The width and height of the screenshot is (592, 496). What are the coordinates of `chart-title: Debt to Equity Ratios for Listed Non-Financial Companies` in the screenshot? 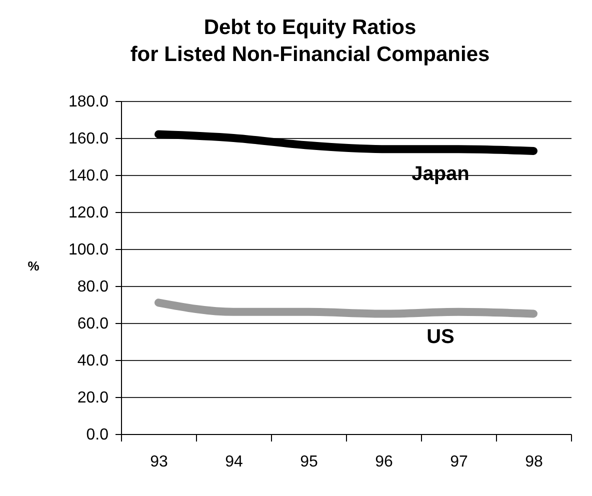 It's located at (310, 41).